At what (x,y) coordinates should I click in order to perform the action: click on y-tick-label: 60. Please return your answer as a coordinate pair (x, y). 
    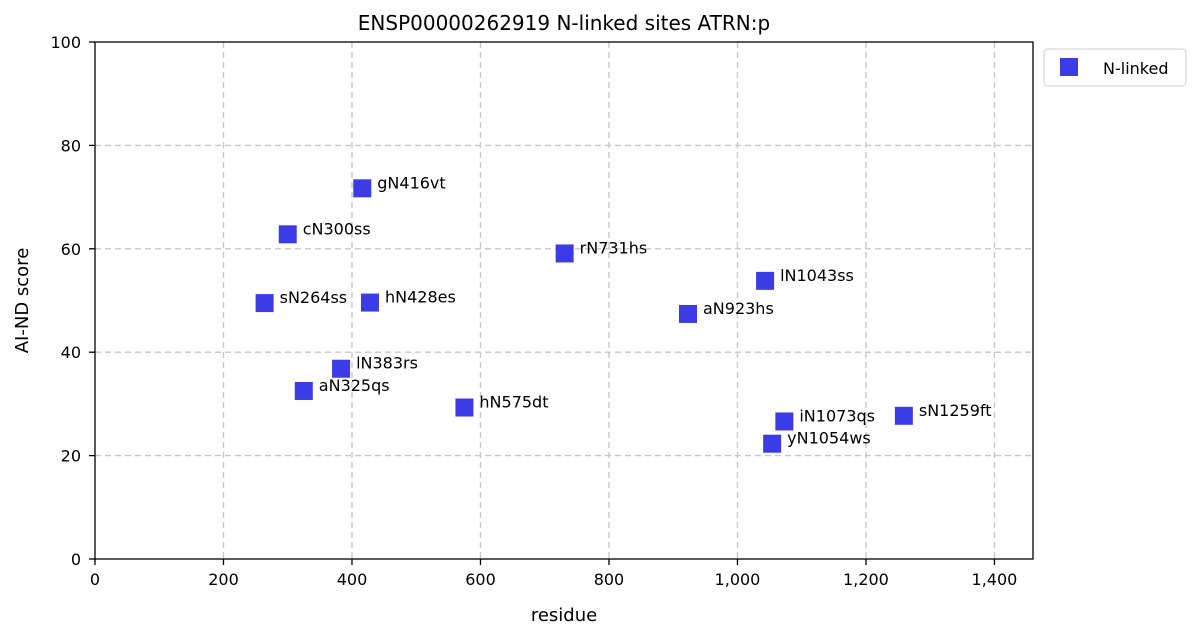
    Looking at the image, I should click on (71, 249).